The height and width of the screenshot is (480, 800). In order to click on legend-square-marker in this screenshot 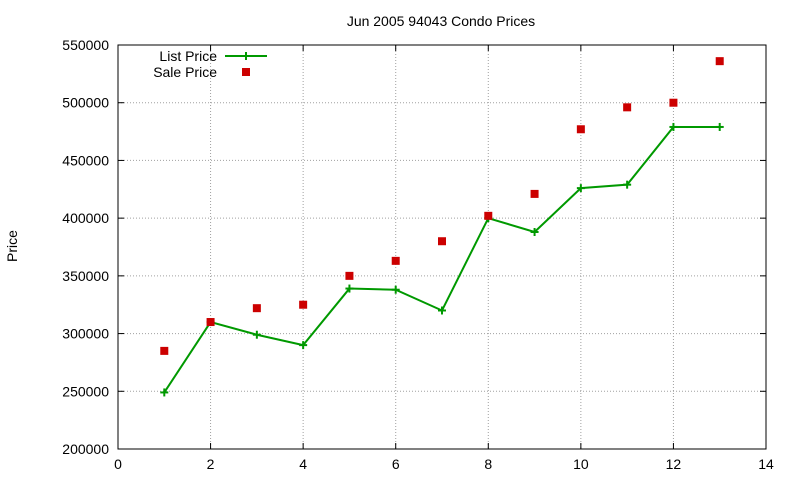, I will do `click(246, 72)`.